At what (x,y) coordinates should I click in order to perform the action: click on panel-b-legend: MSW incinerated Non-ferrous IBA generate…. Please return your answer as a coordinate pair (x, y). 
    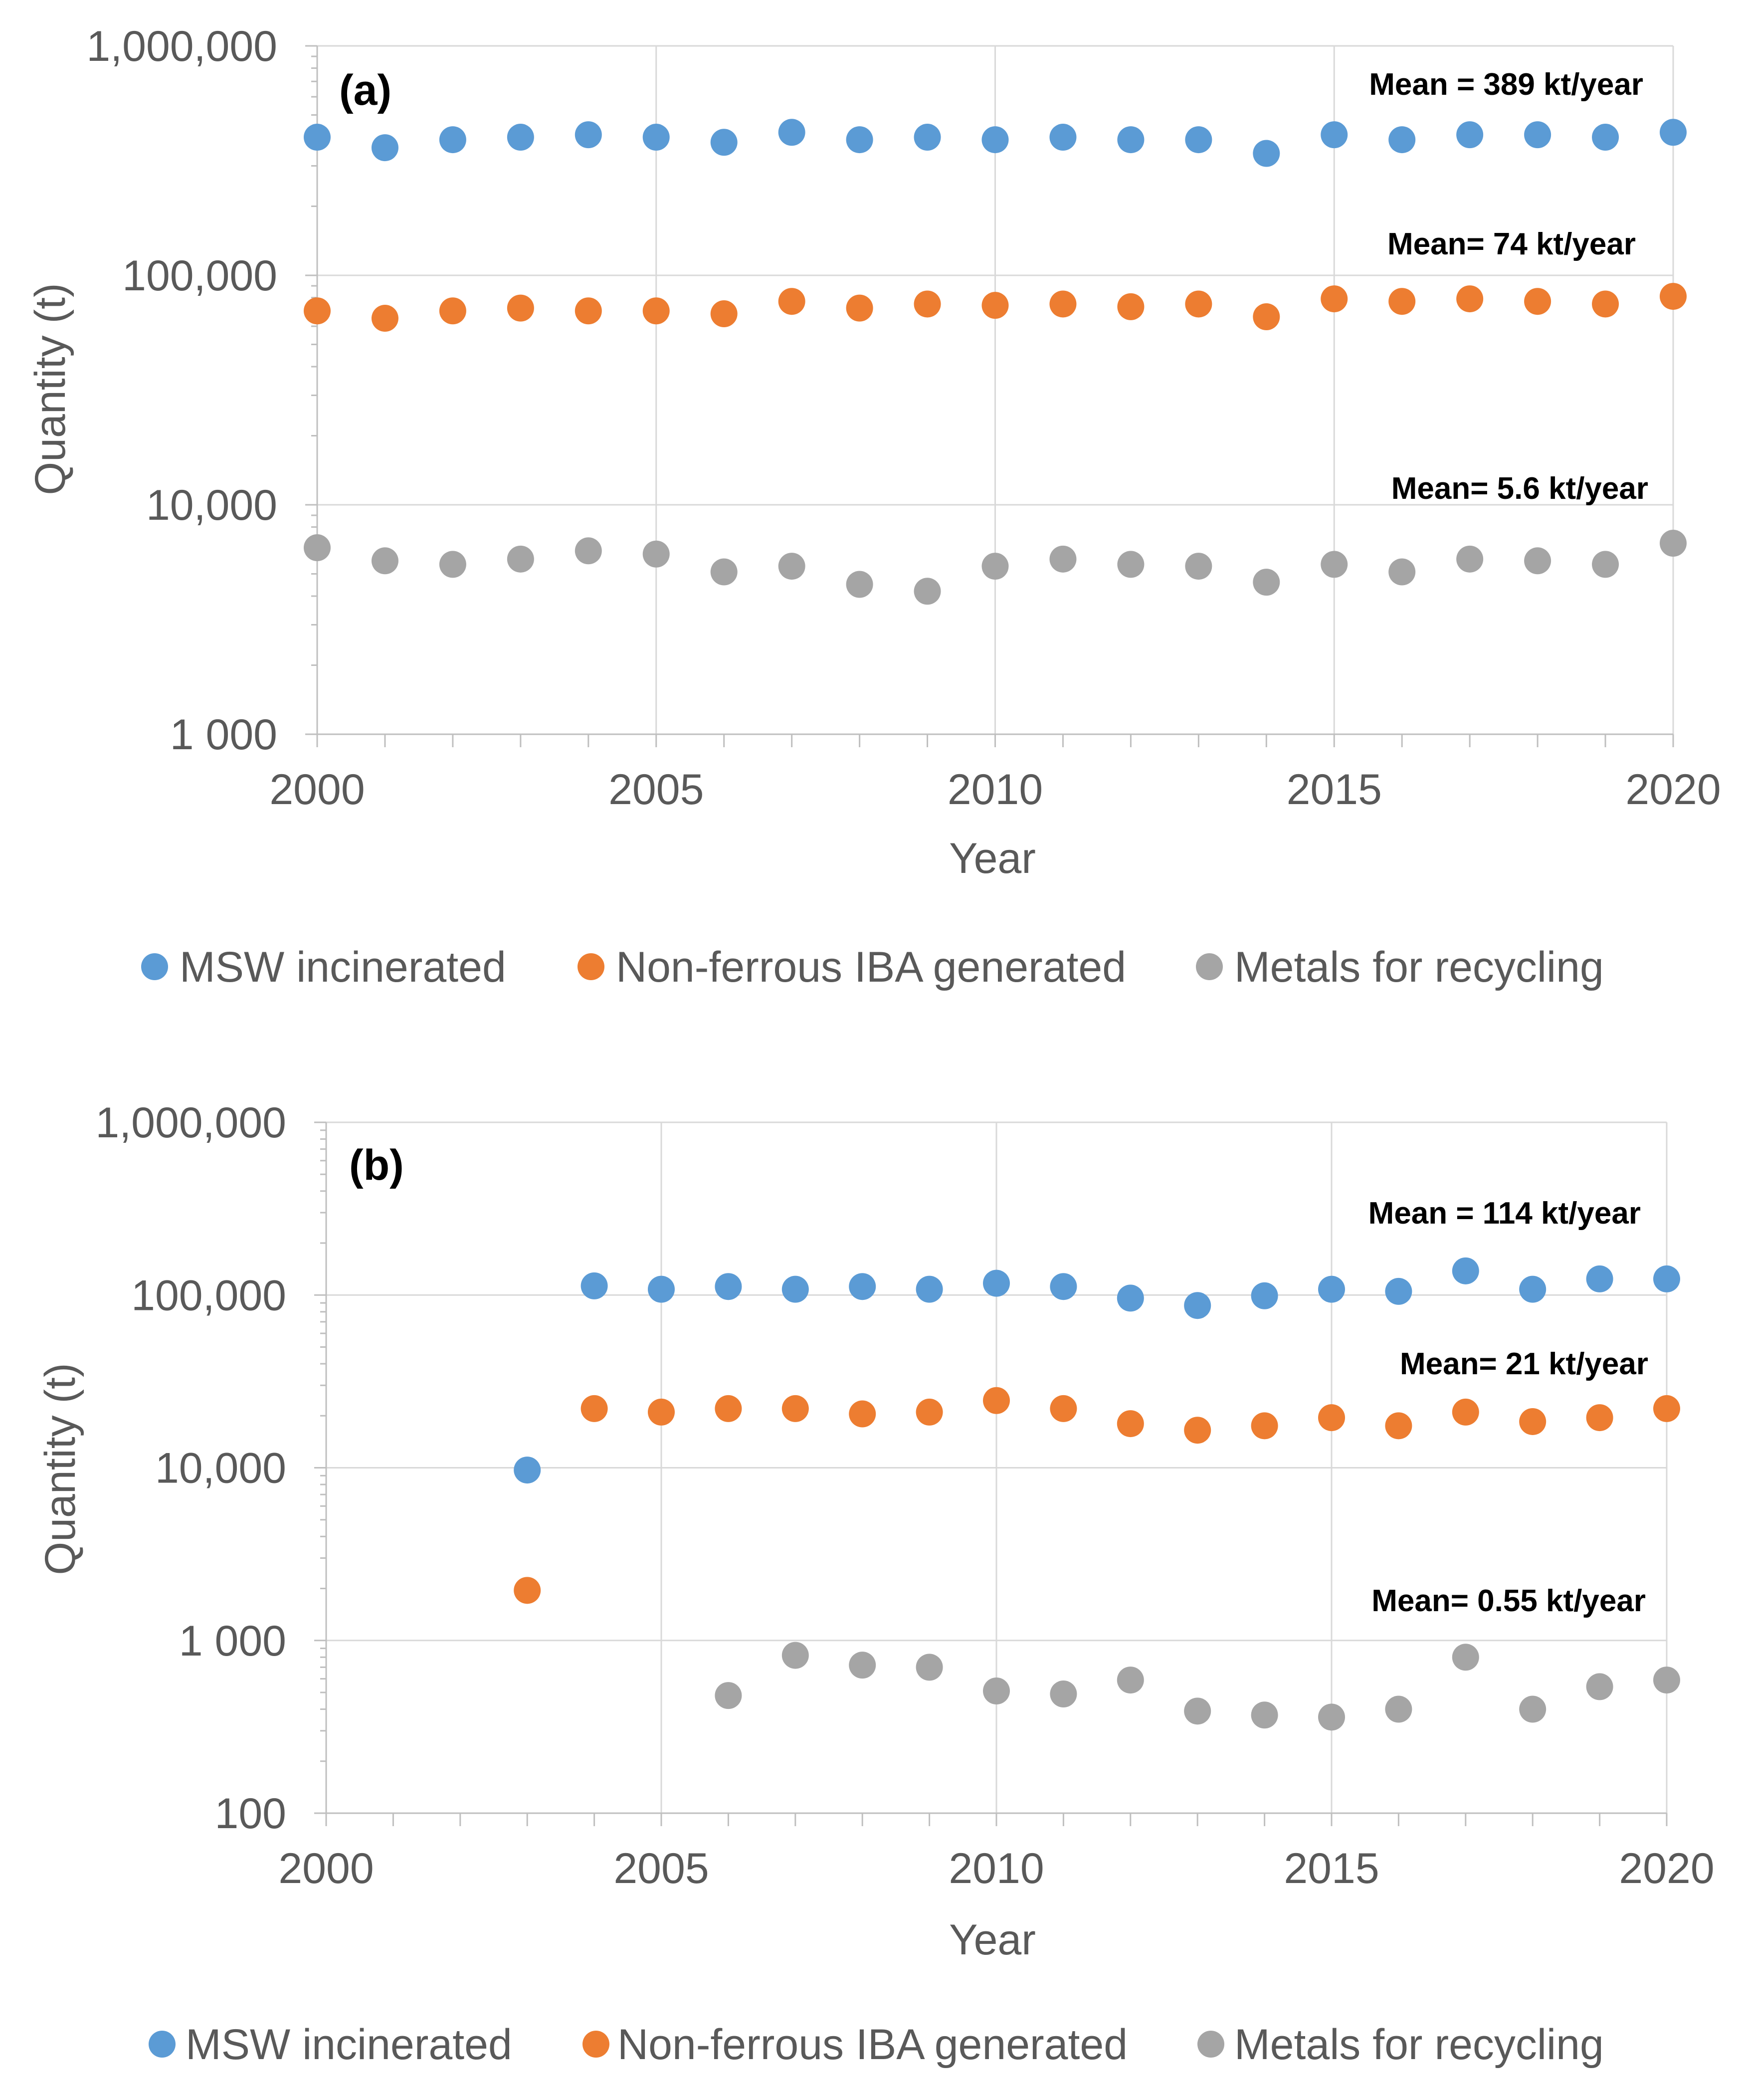
    Looking at the image, I should click on (876, 2045).